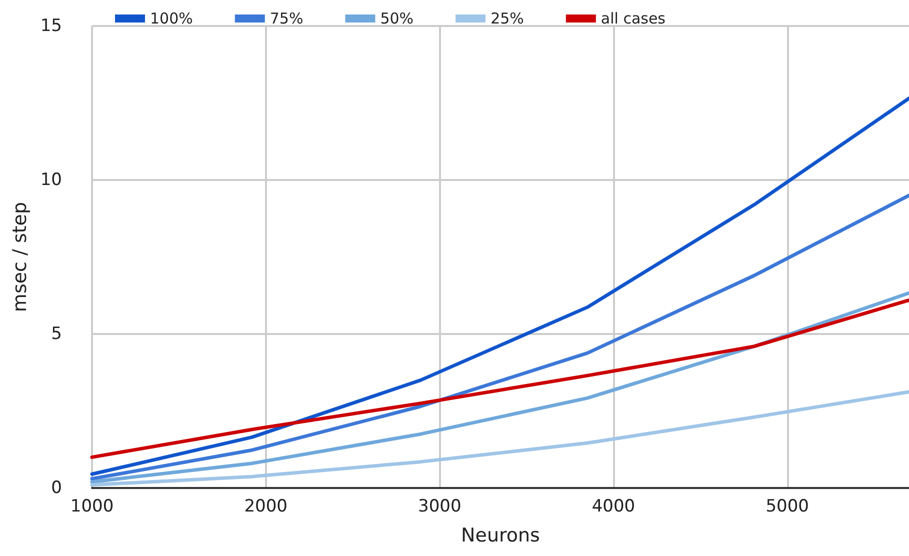 The width and height of the screenshot is (909, 556). Describe the element at coordinates (440, 506) in the screenshot. I see `x-tick-label: 3000` at that location.